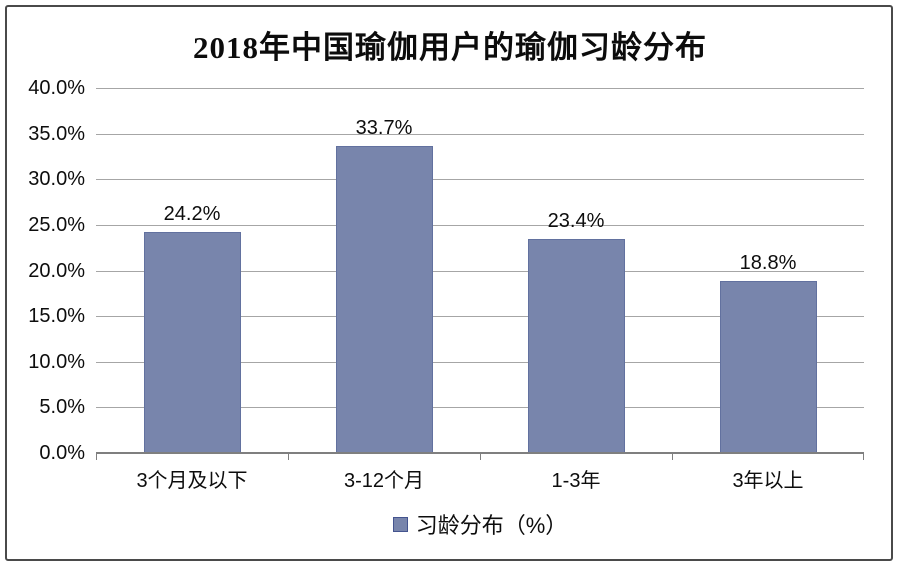 This screenshot has height=567, width=900. What do you see at coordinates (576, 221) in the screenshot?
I see `bar-value-label-3: 23.4%` at bounding box center [576, 221].